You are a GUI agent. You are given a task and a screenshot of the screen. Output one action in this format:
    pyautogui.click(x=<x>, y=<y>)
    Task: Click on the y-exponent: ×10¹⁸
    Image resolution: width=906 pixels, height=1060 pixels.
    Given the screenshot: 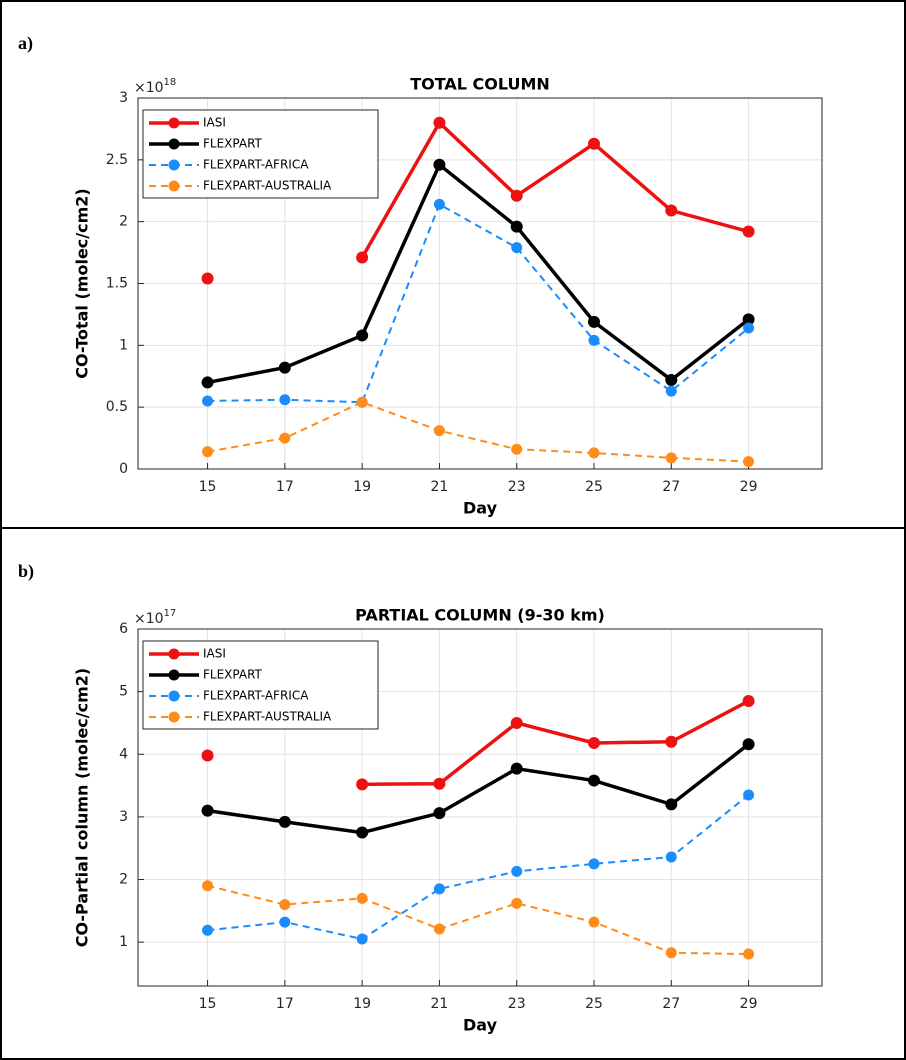 What is the action you would take?
    pyautogui.click(x=155, y=86)
    